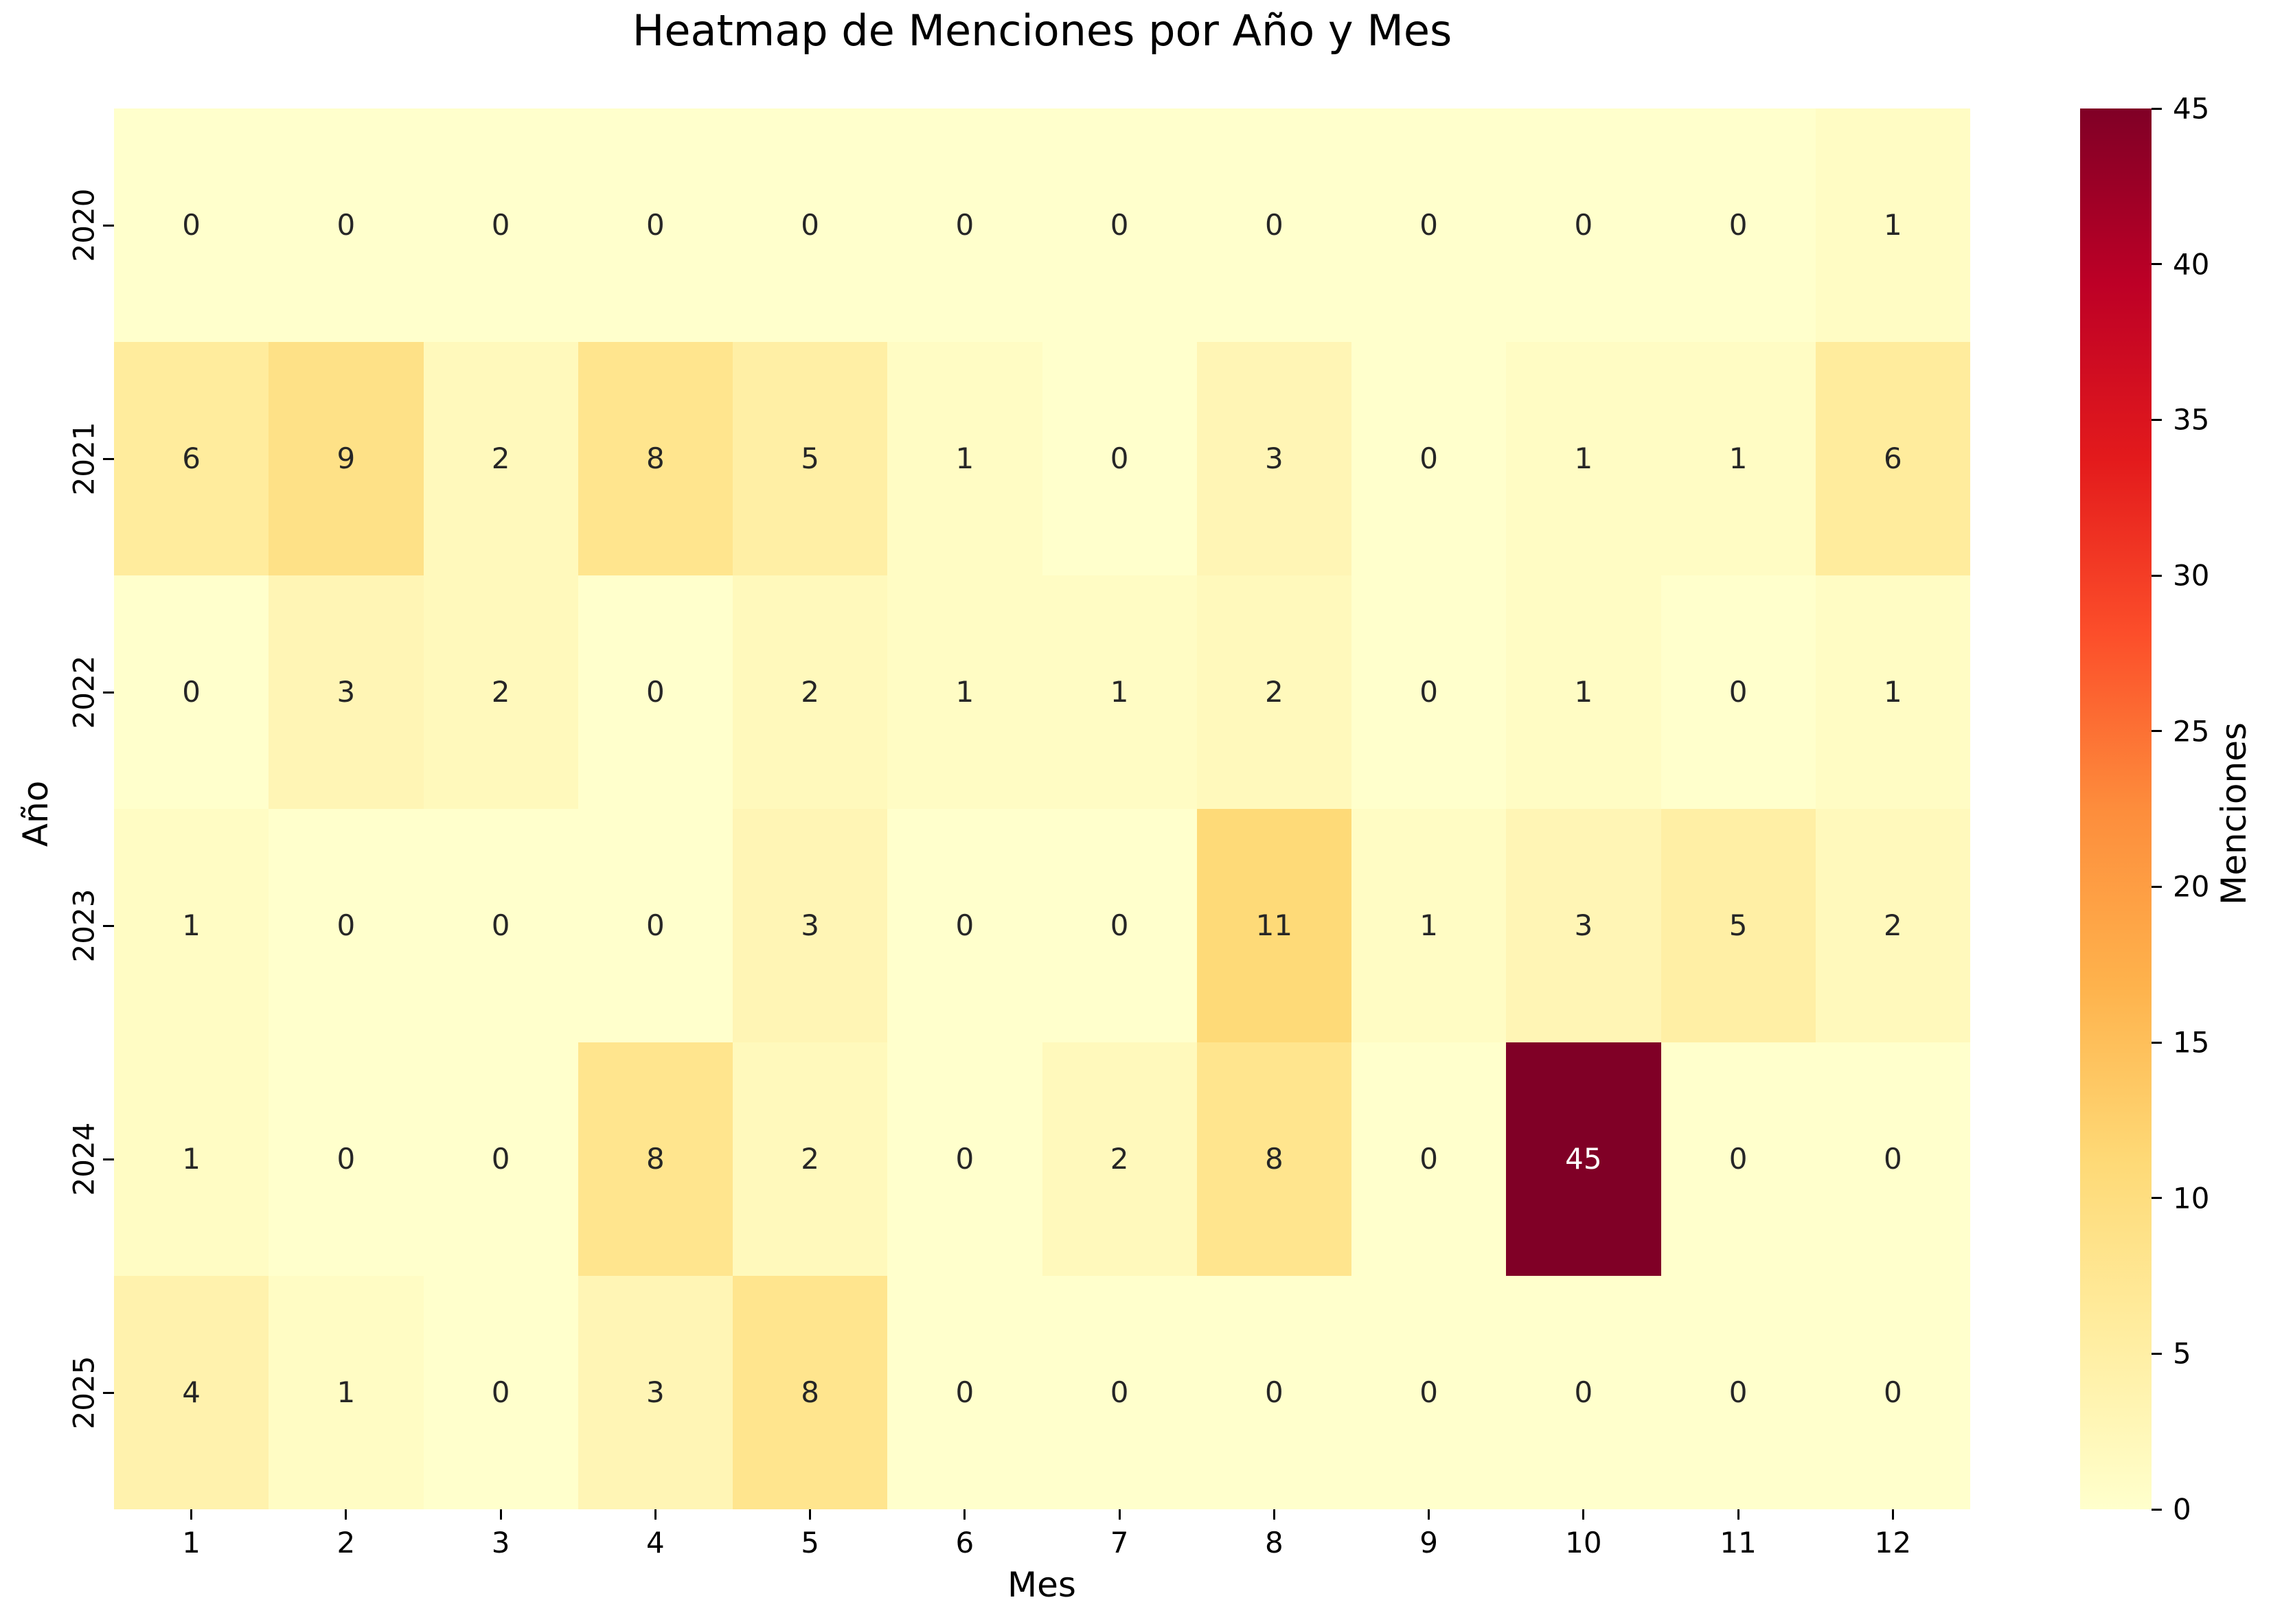 The image size is (2271, 1624). I want to click on cell-value: 5, so click(1738, 925).